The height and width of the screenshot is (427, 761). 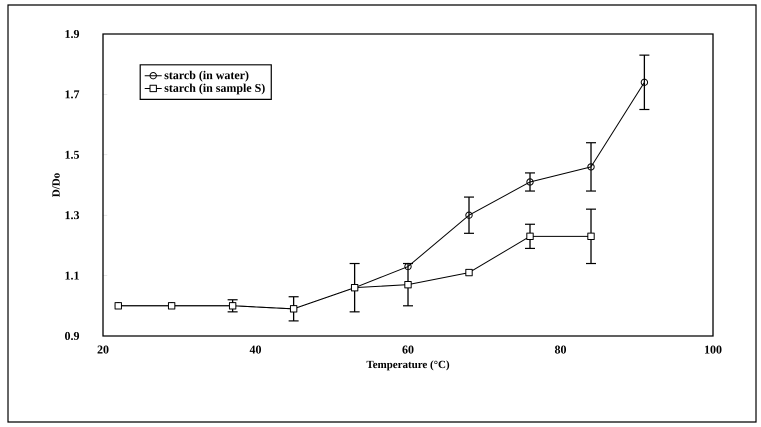 I want to click on y-tick-label: 1.5, so click(x=72, y=154).